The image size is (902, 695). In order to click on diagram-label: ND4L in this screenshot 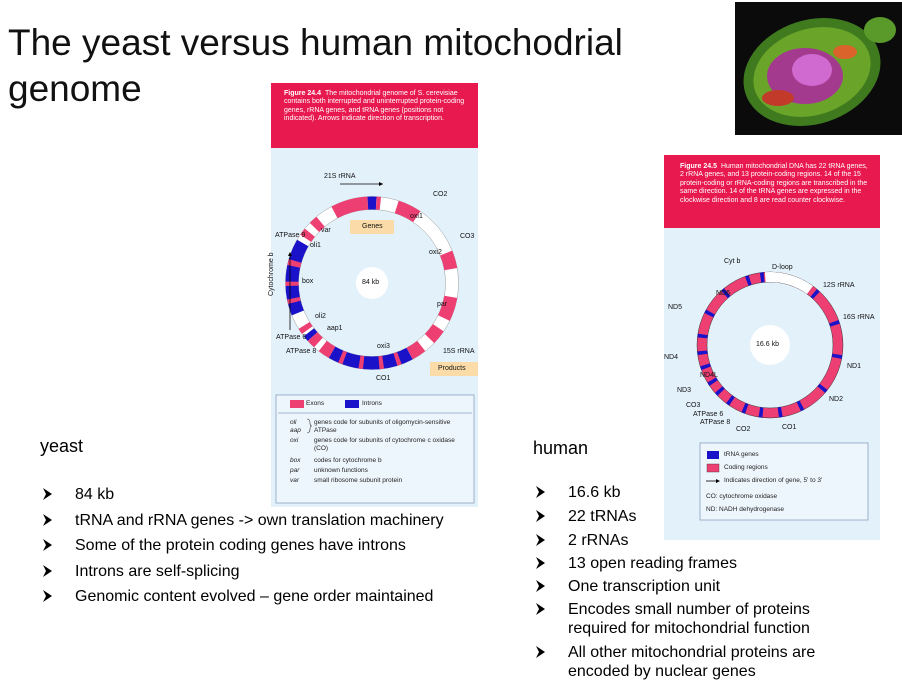, I will do `click(709, 375)`.